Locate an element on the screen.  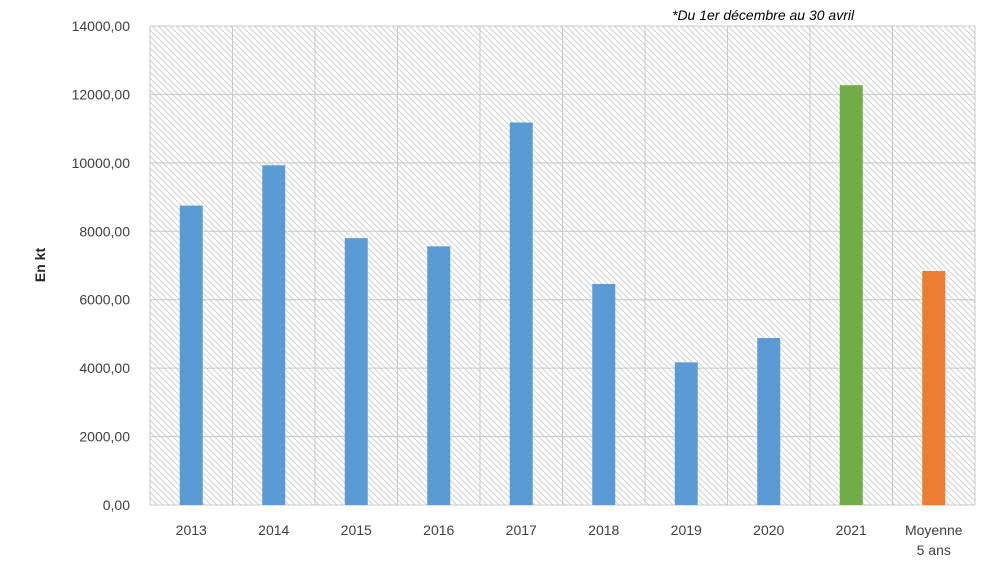
x-tick-label: 2021 is located at coordinates (851, 530).